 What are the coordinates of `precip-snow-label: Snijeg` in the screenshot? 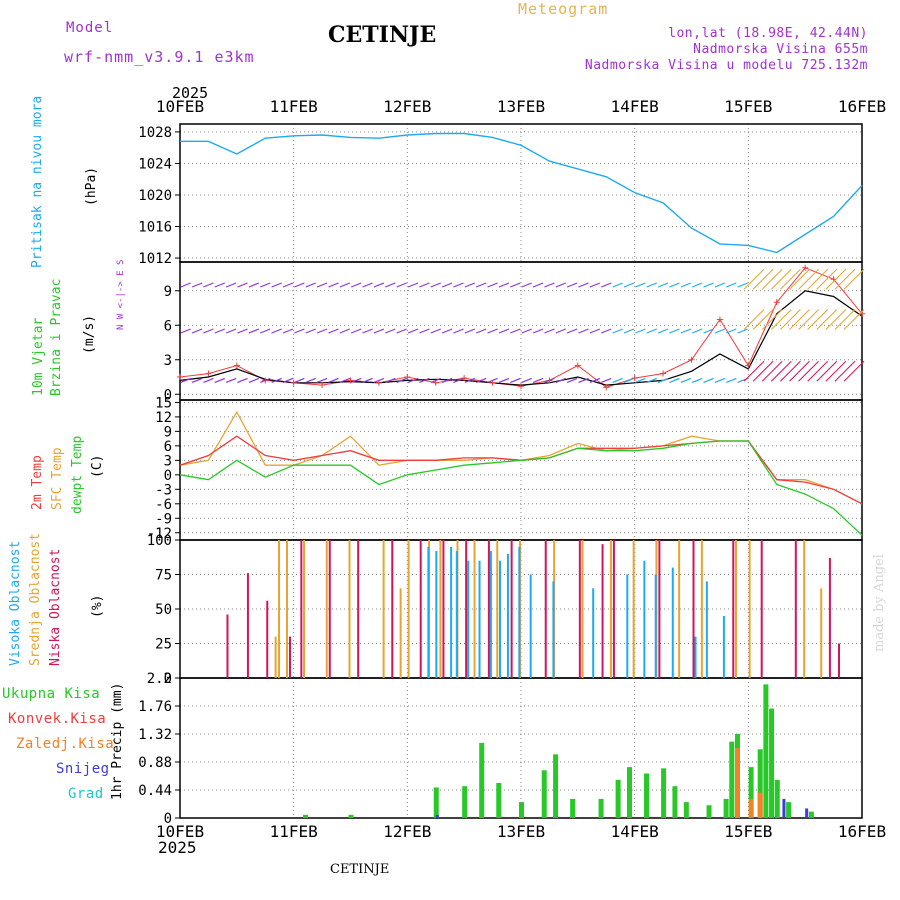 It's located at (83, 769).